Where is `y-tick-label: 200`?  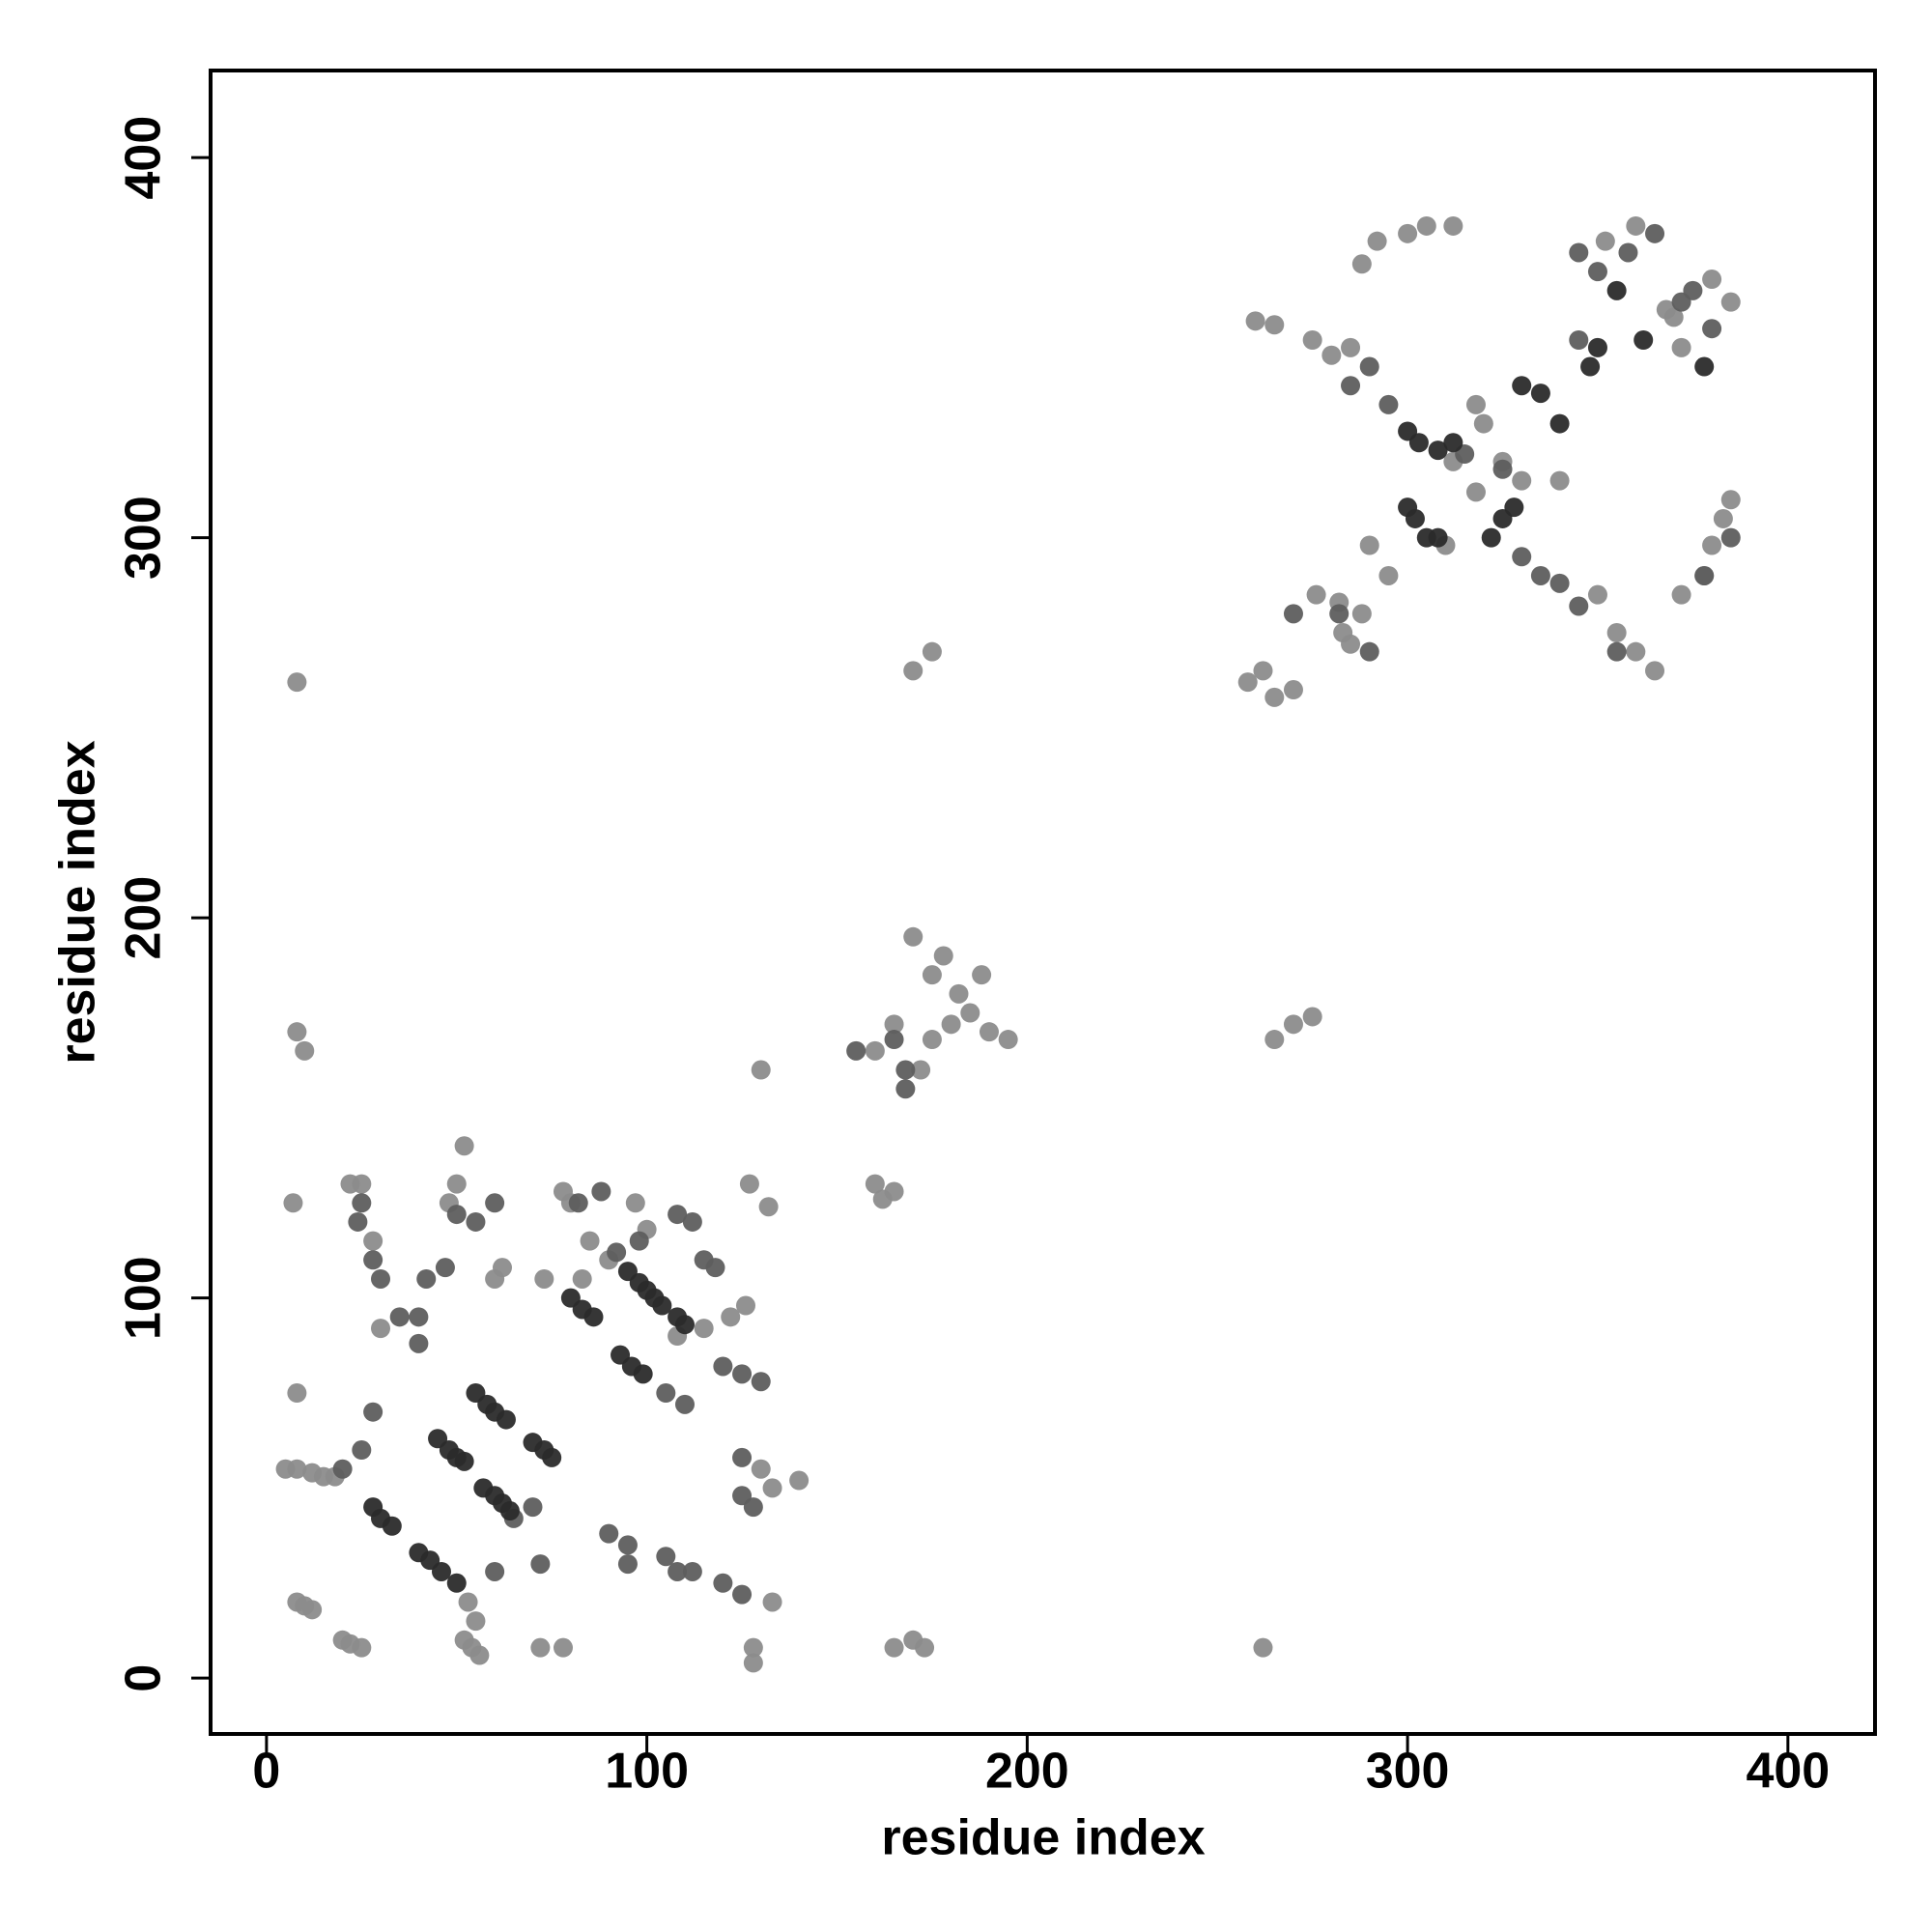
y-tick-label: 200 is located at coordinates (144, 918).